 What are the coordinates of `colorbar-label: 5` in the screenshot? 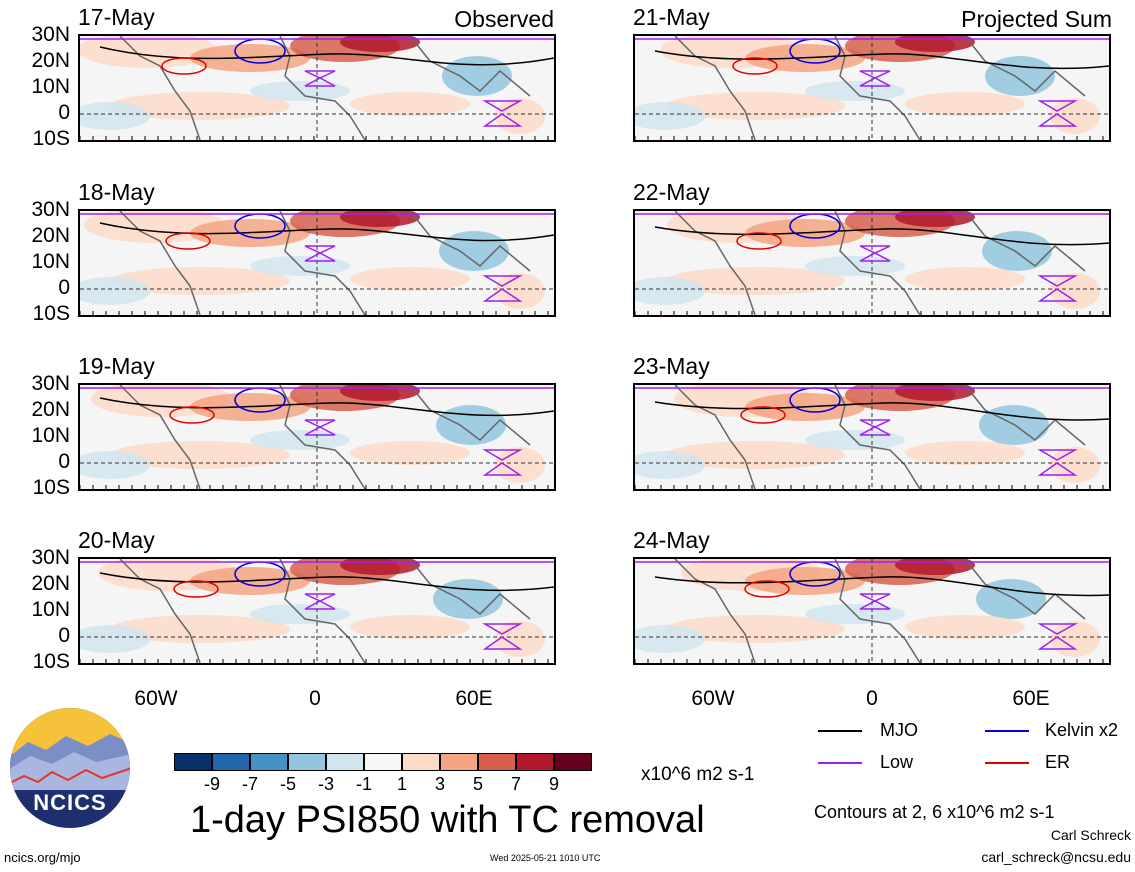 It's located at (477, 784).